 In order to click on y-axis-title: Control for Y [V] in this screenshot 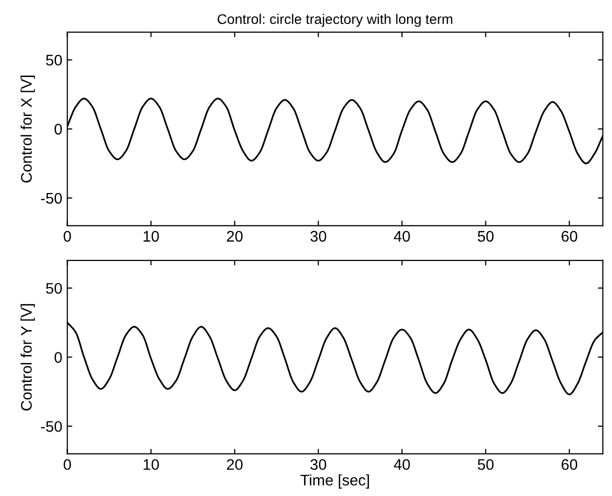, I will do `click(27, 357)`.